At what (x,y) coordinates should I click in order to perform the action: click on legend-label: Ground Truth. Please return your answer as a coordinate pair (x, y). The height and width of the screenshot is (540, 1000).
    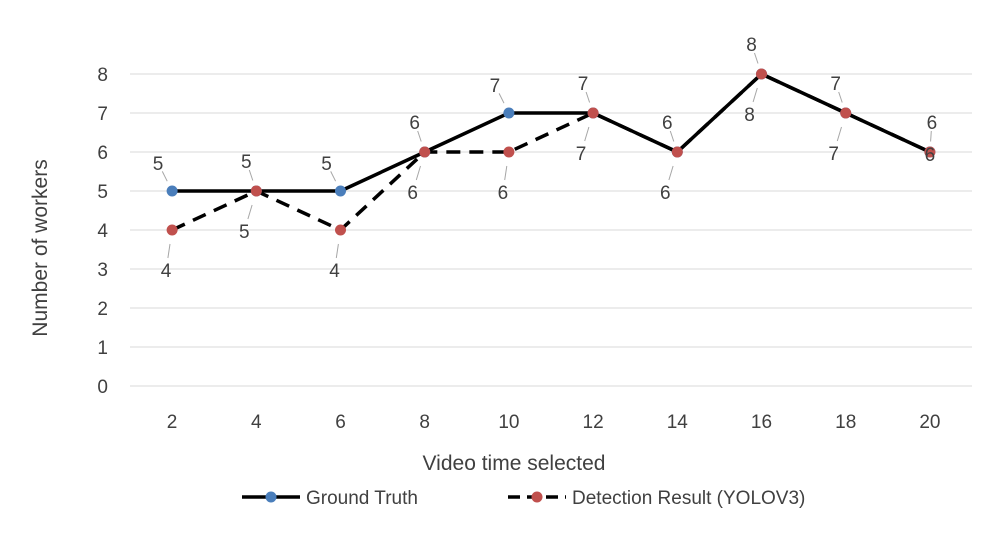
    Looking at the image, I should click on (362, 498).